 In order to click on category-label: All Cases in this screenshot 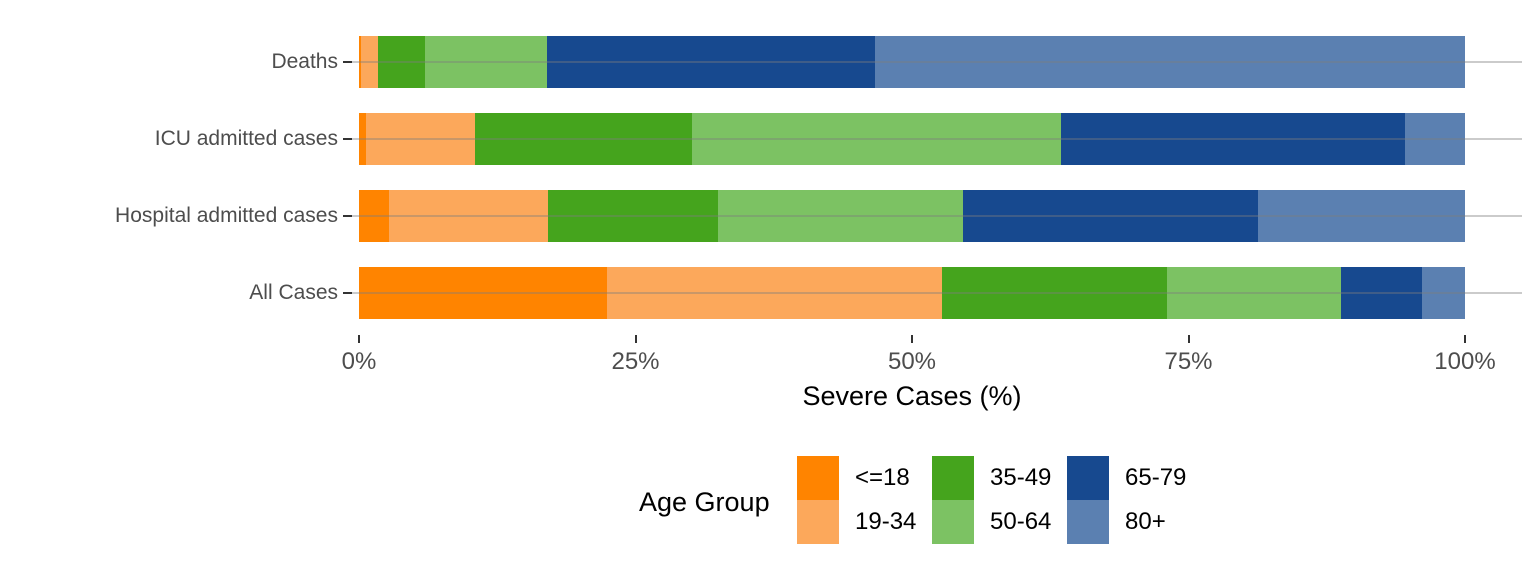, I will do `click(293, 292)`.